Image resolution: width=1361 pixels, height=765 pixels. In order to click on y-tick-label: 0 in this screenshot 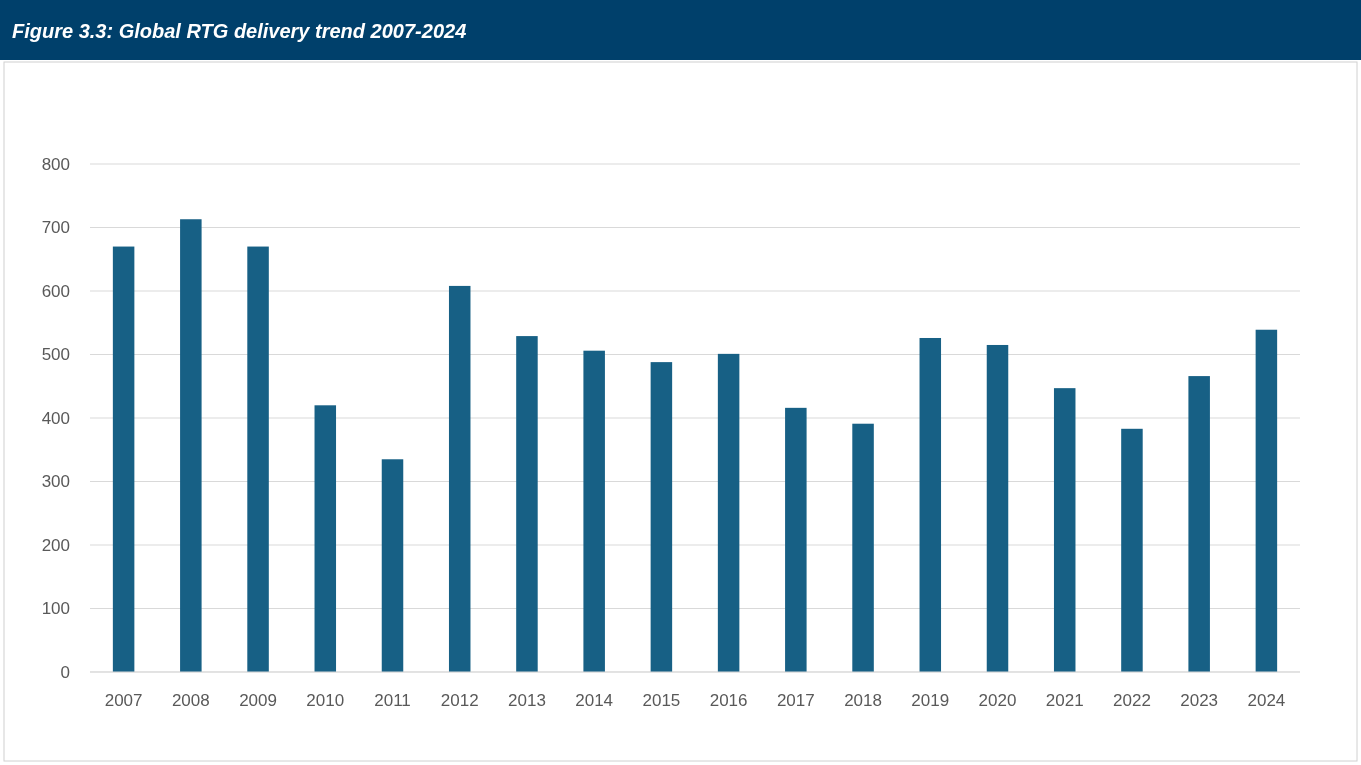, I will do `click(65, 672)`.